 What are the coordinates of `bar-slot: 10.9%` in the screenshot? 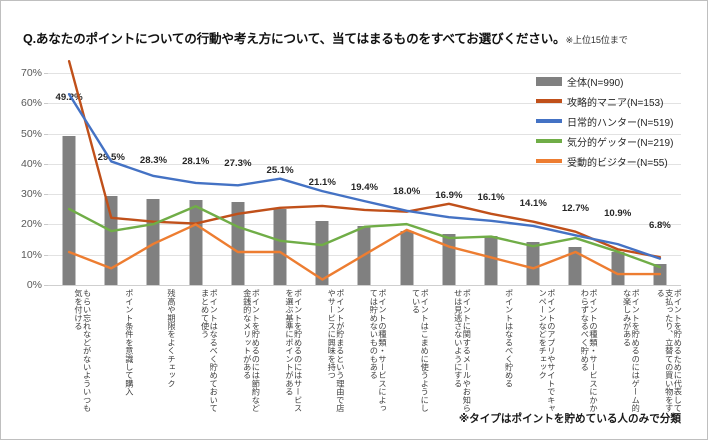 It's located at (618, 179).